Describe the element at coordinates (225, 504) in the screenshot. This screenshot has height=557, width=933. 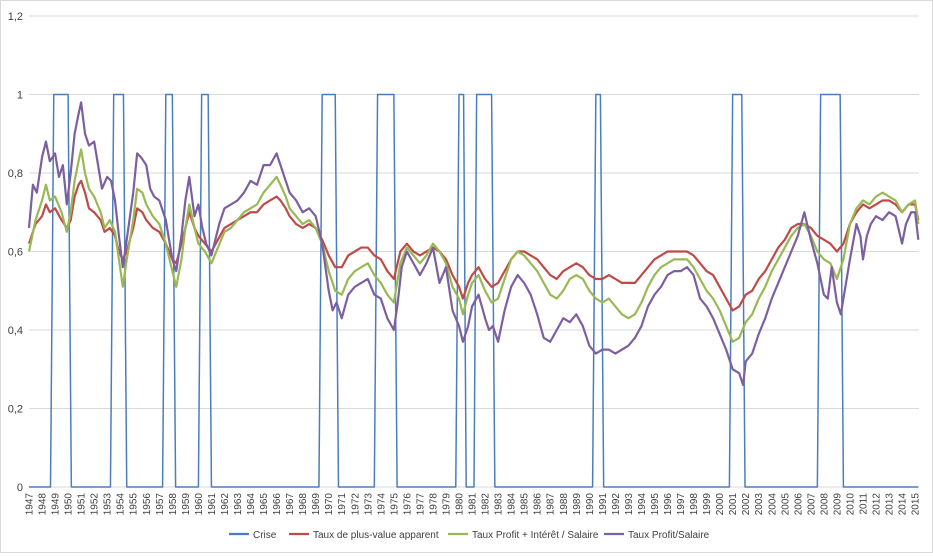
I see `x-tick-label: 1962` at that location.